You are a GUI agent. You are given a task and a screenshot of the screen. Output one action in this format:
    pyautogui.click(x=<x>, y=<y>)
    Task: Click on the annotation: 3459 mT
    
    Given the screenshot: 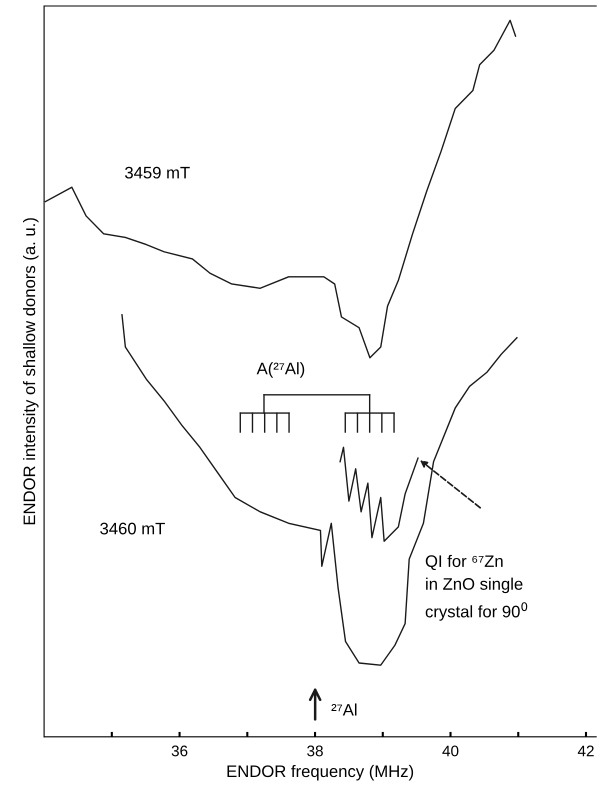 What is the action you would take?
    pyautogui.click(x=157, y=172)
    